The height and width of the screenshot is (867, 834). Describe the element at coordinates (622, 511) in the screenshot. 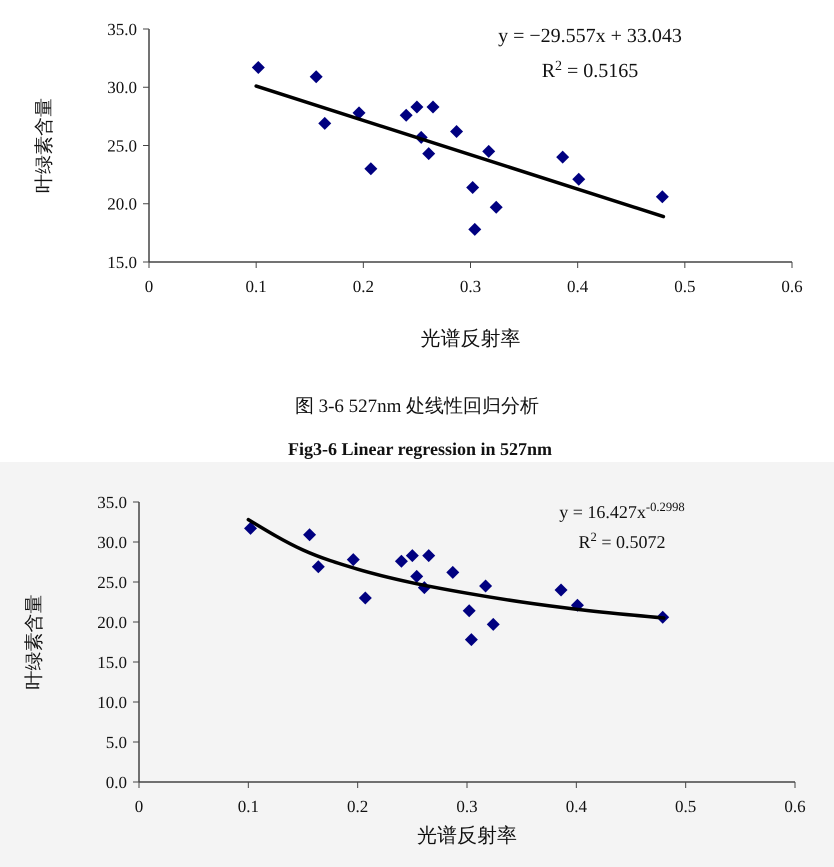

I see `annotation: y = 16.427x$^{-0.2998}$` at that location.